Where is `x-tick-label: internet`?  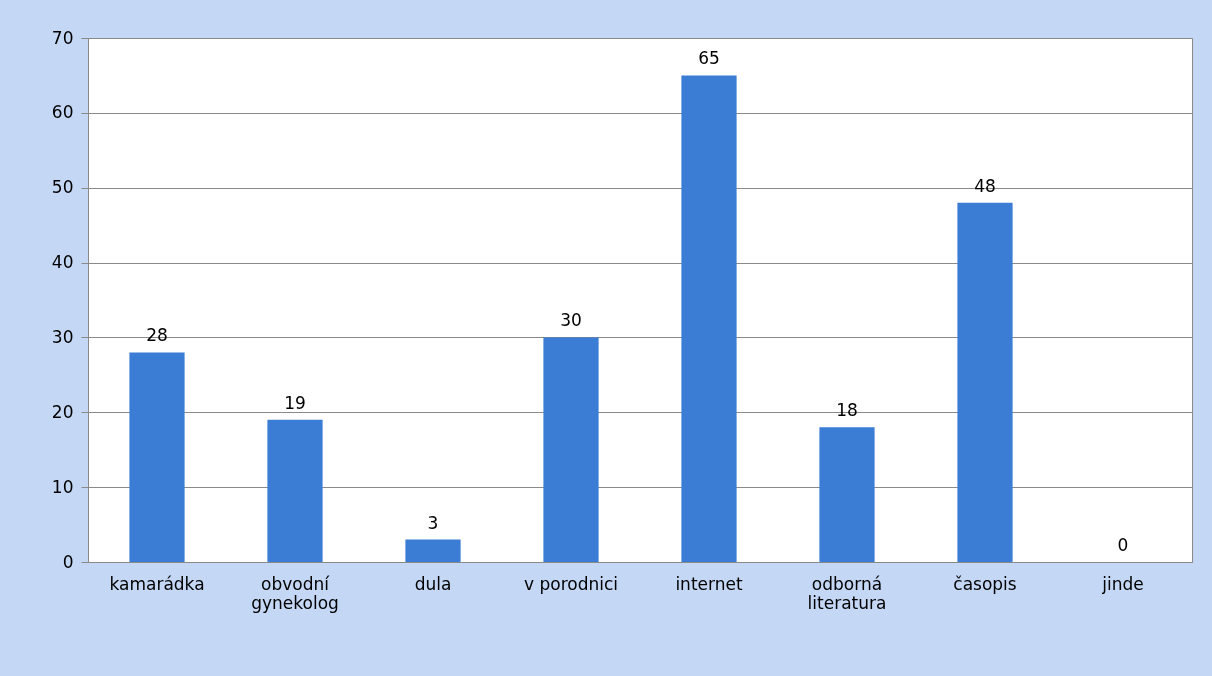 x-tick-label: internet is located at coordinates (709, 583).